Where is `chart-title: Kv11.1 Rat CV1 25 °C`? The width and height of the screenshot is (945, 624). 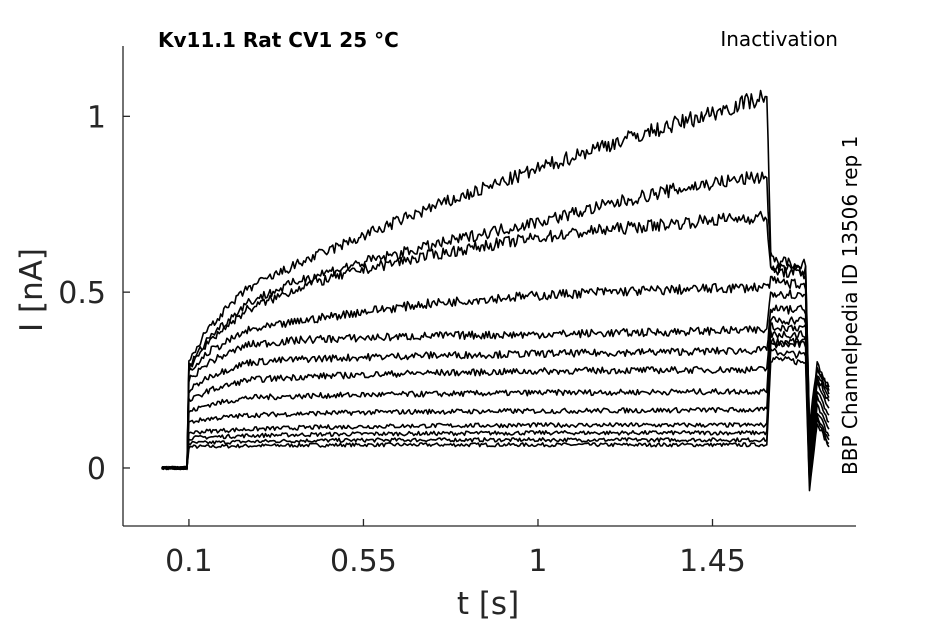 chart-title: Kv11.1 Rat CV1 25 °C is located at coordinates (278, 40).